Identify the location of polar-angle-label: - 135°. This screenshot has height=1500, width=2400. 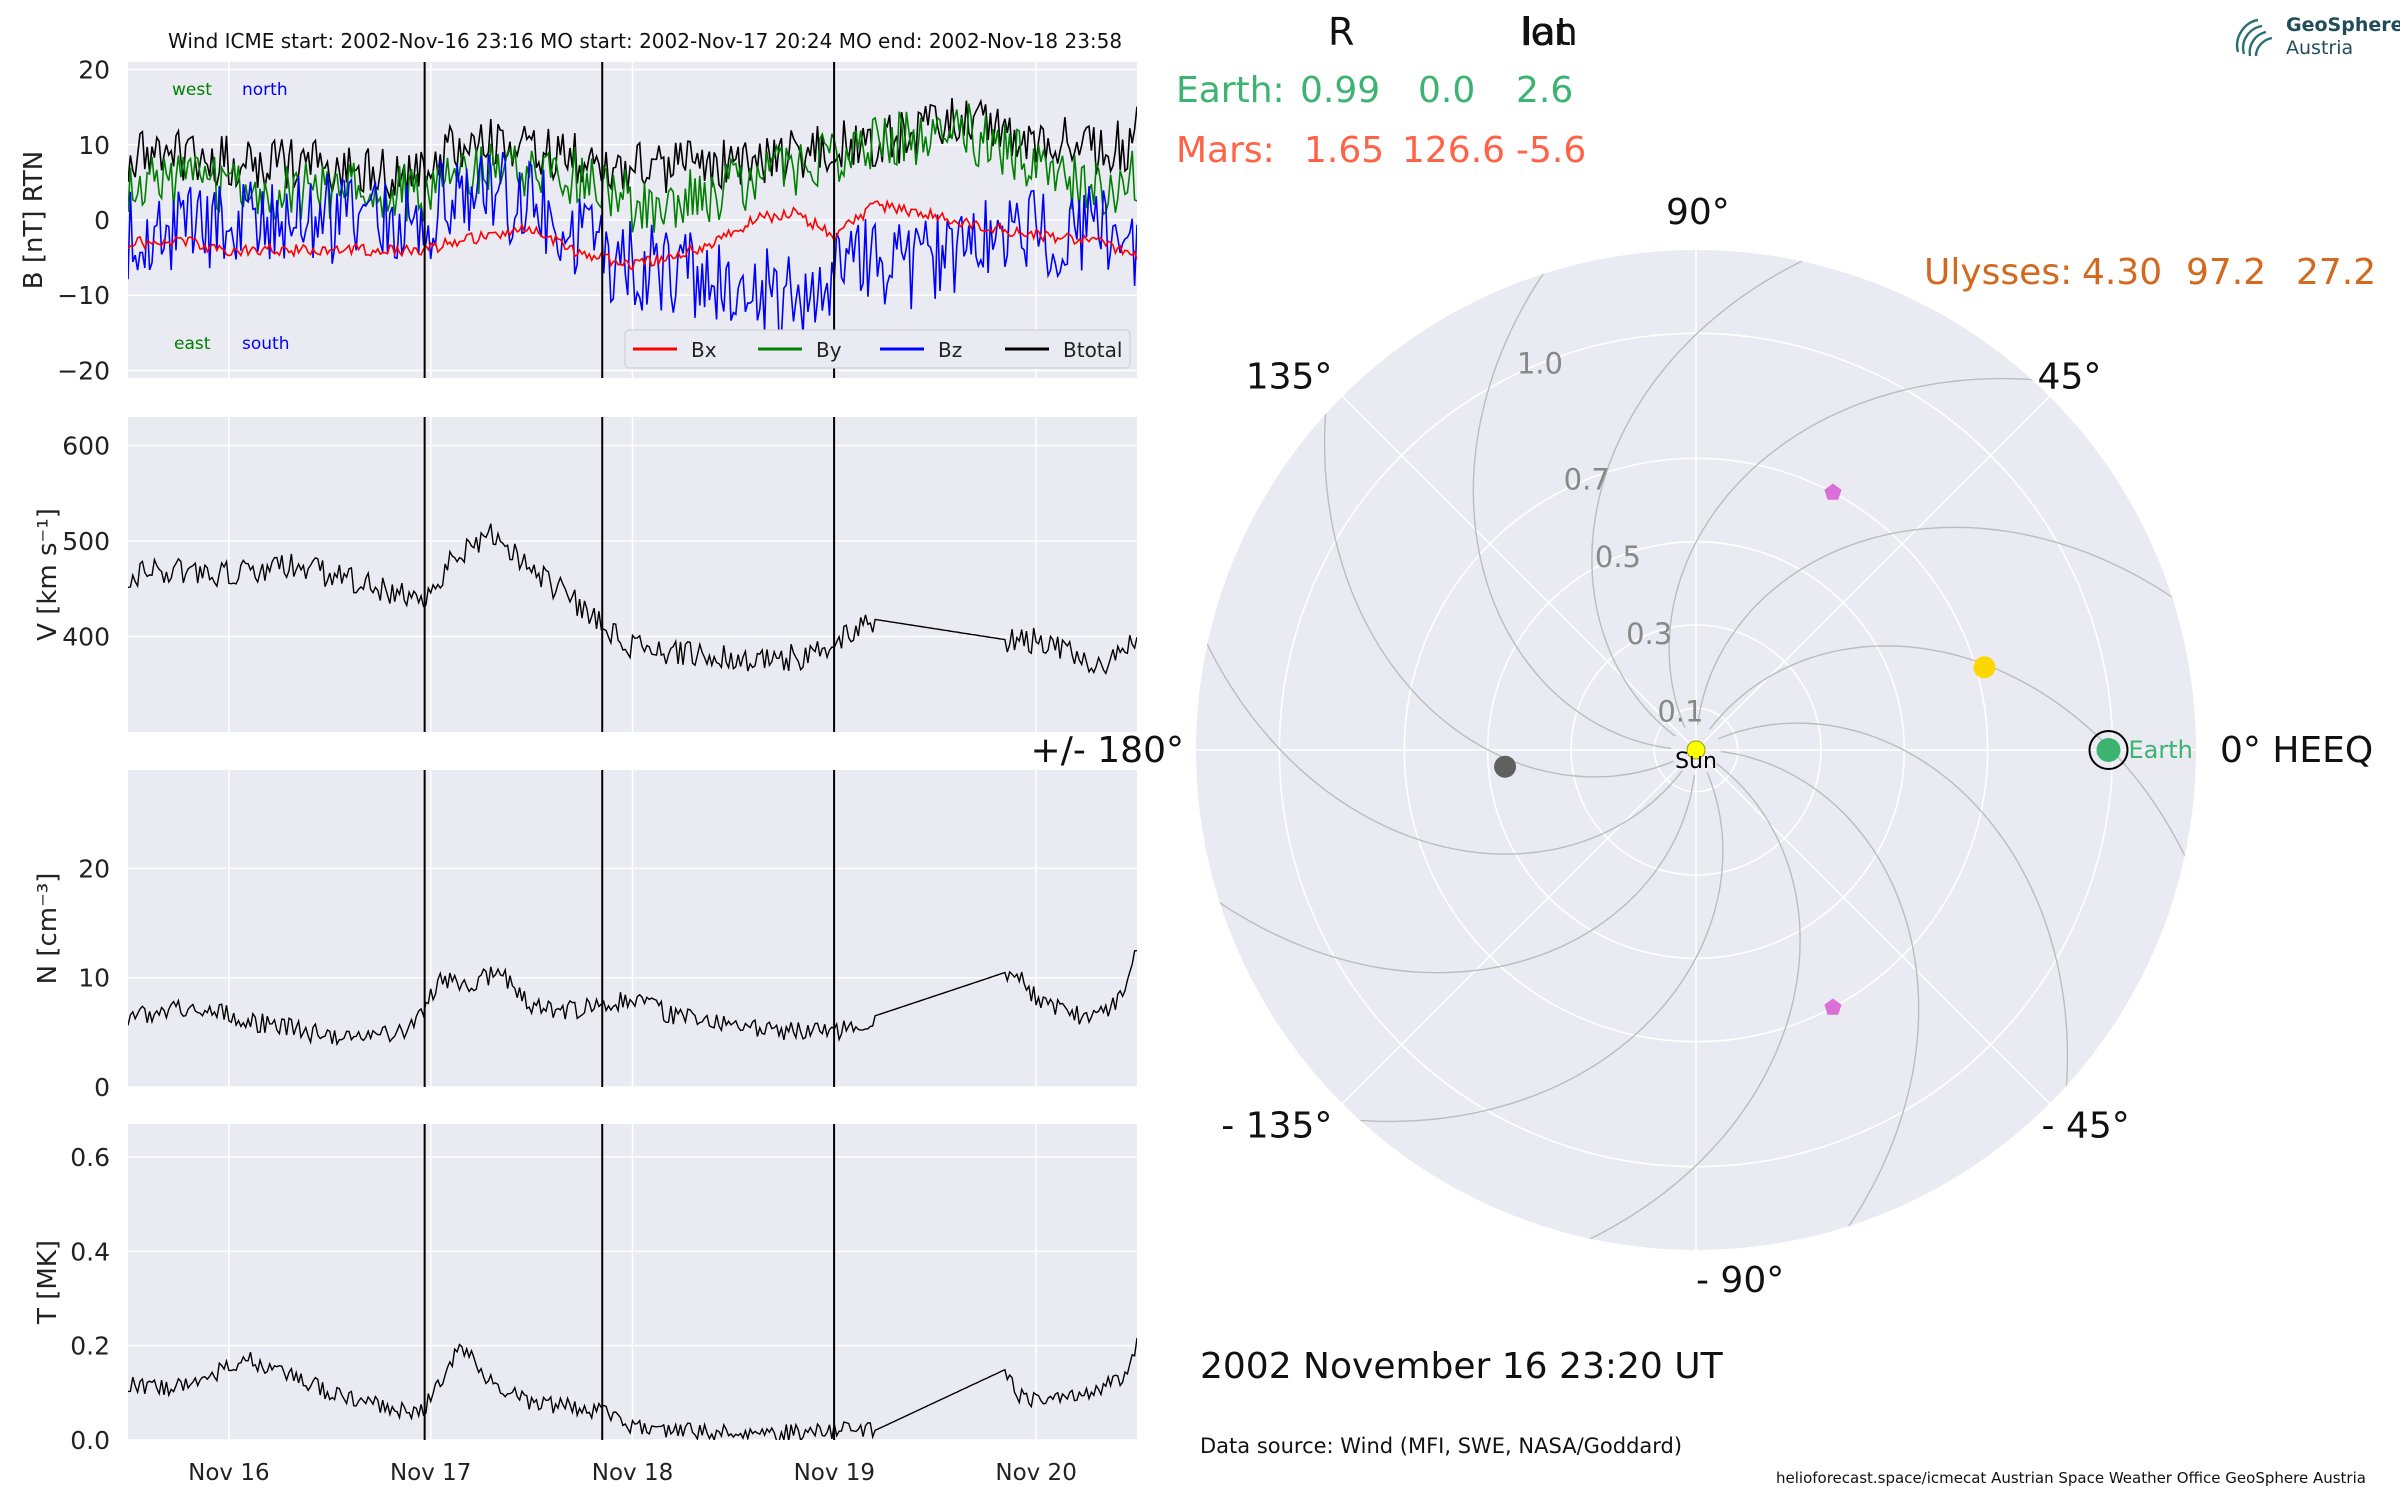
(1276, 1126).